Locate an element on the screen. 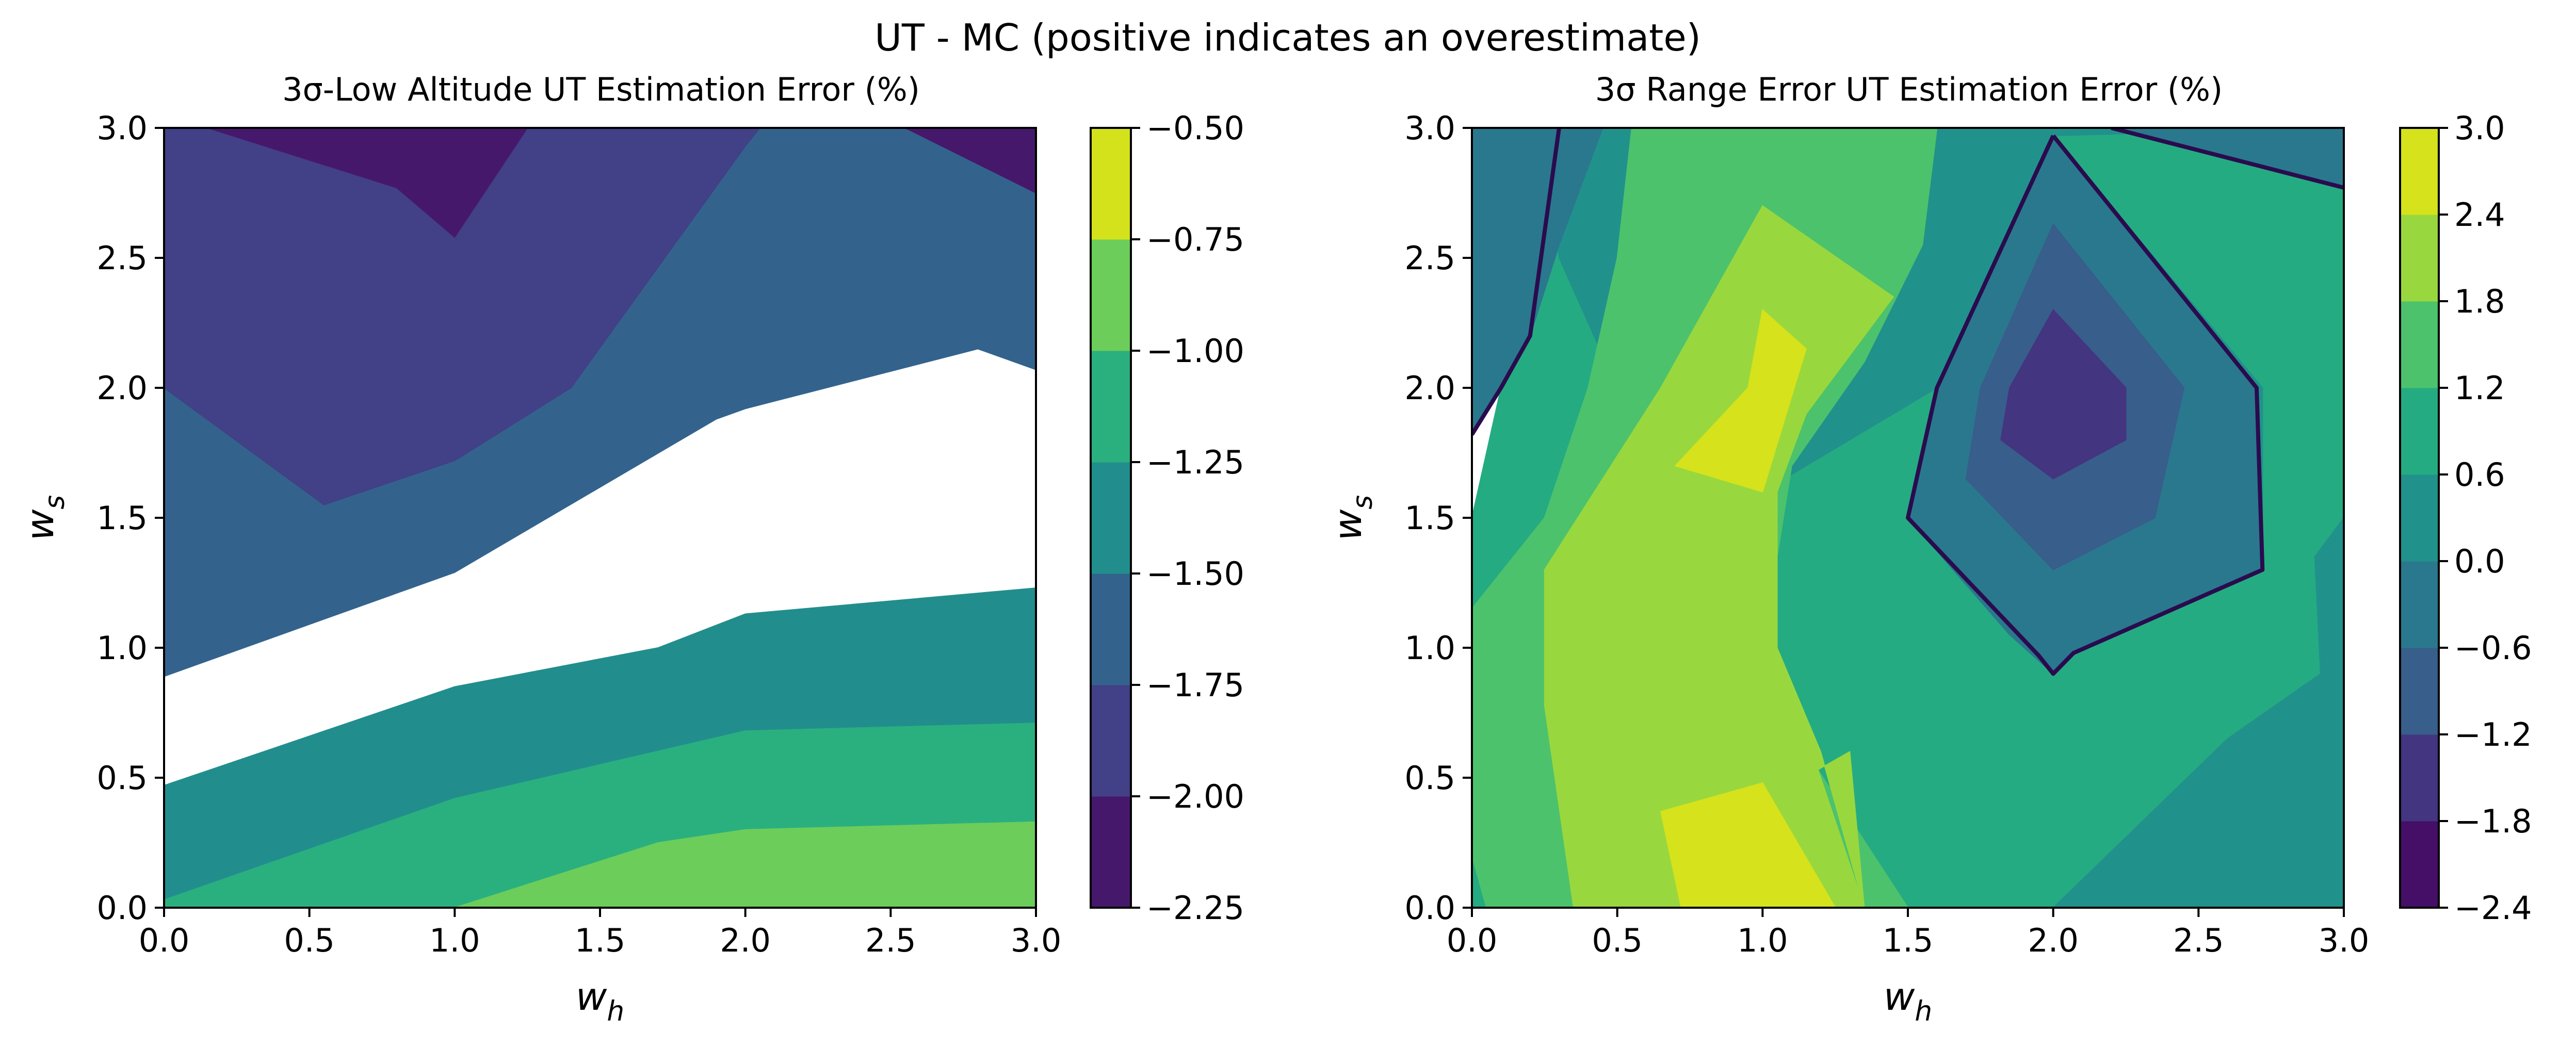 The height and width of the screenshot is (1049, 2576). panel-title-low-altitude: 3σ-Low Altitude UT Estimation Error (%) is located at coordinates (601, 89).